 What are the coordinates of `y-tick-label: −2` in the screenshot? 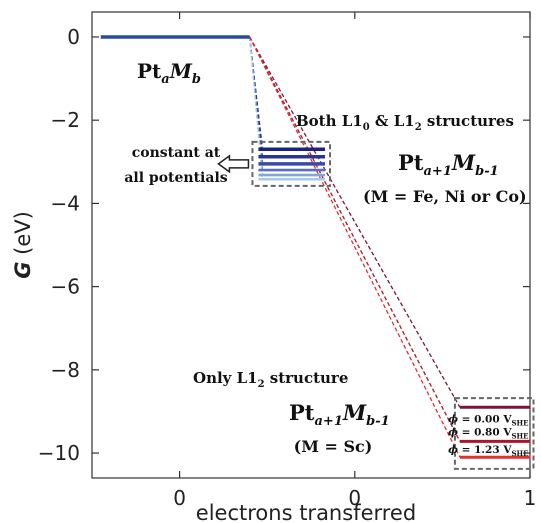 It's located at (65, 120).